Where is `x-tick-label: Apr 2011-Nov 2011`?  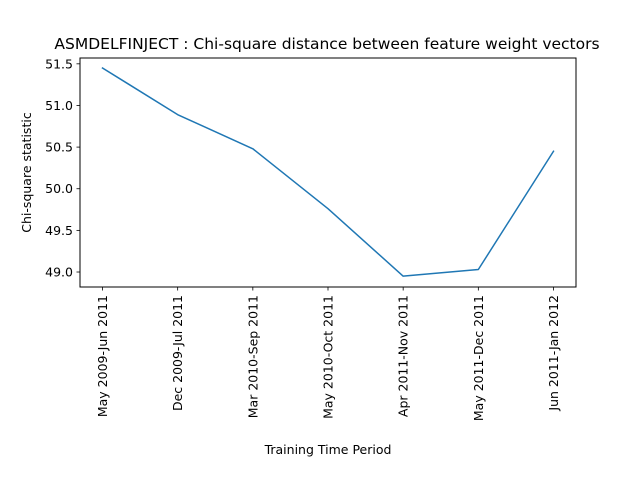
x-tick-label: Apr 2011-Nov 2011 is located at coordinates (403, 356).